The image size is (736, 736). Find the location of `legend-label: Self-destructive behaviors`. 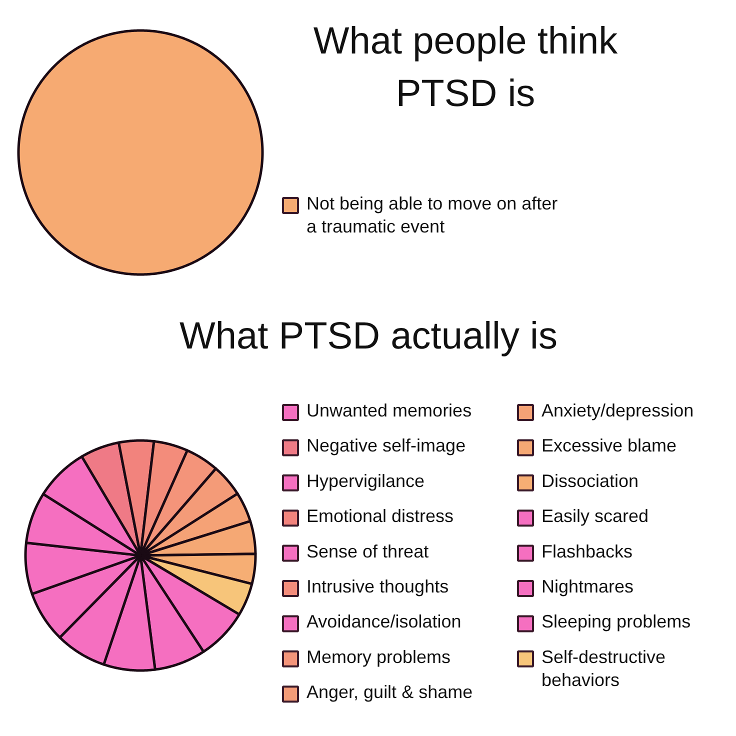

legend-label: Self-destructive behaviors is located at coordinates (604, 668).